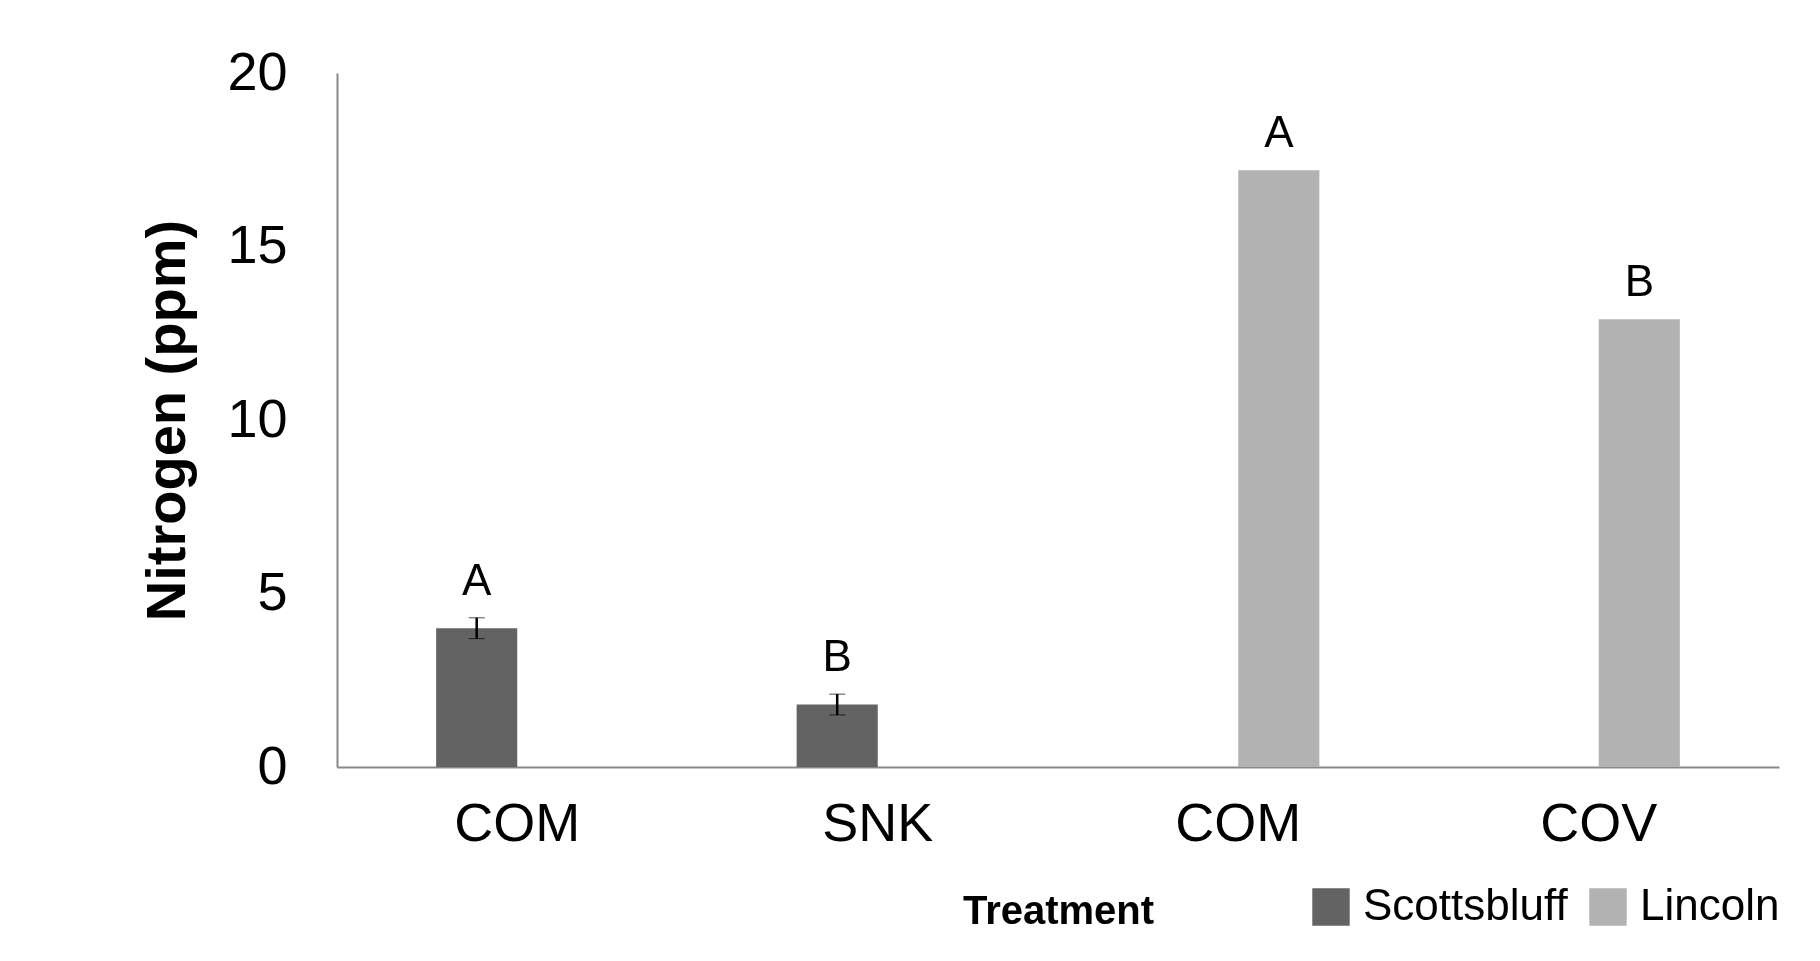  Describe the element at coordinates (257, 70) in the screenshot. I see `y-tick-label: 20` at that location.